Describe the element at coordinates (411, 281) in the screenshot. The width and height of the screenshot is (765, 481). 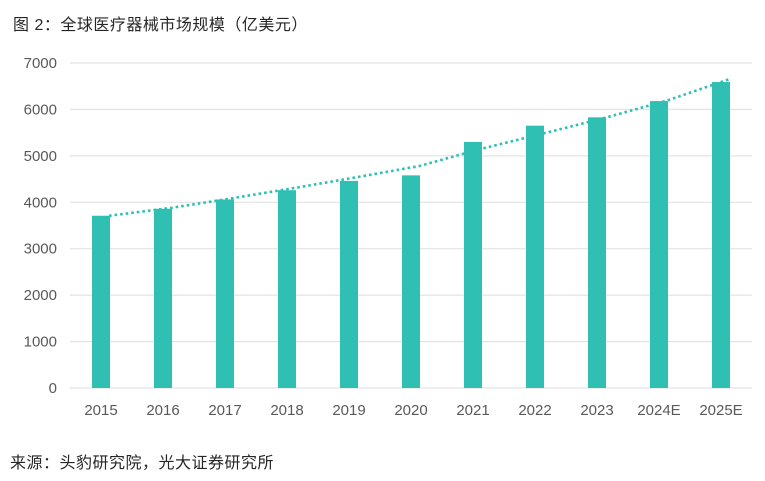
I see `bar-2020` at that location.